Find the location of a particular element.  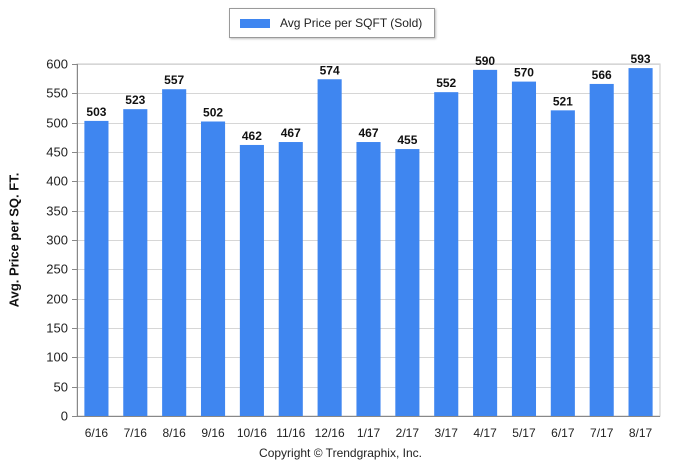

data-label: 570 is located at coordinates (524, 73).